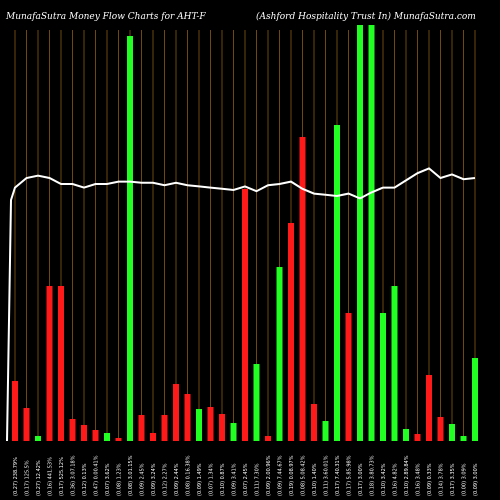  What do you see at coordinates (327, 475) in the screenshot?
I see `x-tick-label: (0.11) 3.60.01%` at bounding box center [327, 475].